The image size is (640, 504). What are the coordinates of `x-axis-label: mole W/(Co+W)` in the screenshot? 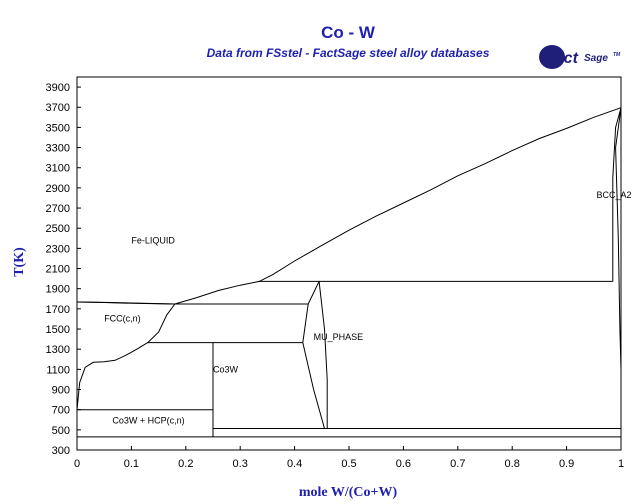 It's located at (348, 492).